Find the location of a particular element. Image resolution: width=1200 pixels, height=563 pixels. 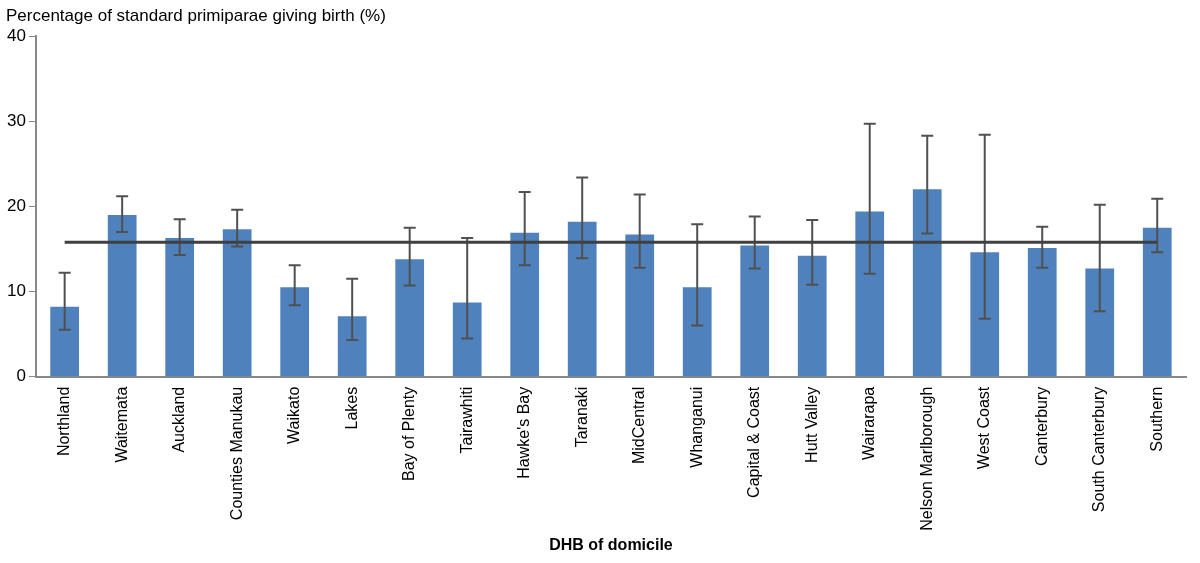

x-axis-title: DHB of domicile is located at coordinates (611, 544).